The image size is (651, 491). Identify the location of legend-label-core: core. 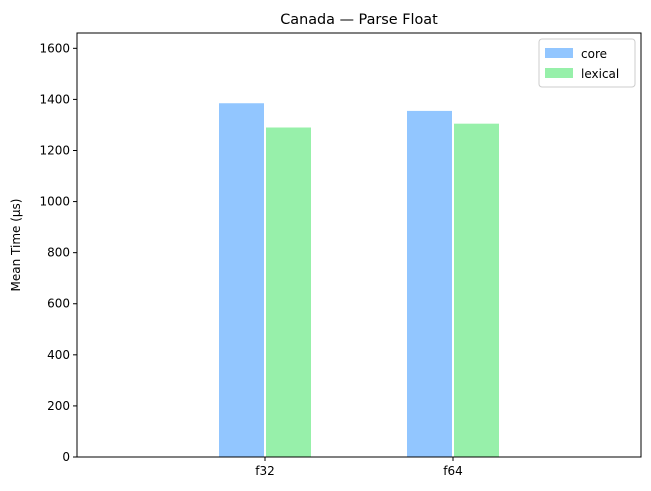
(594, 54).